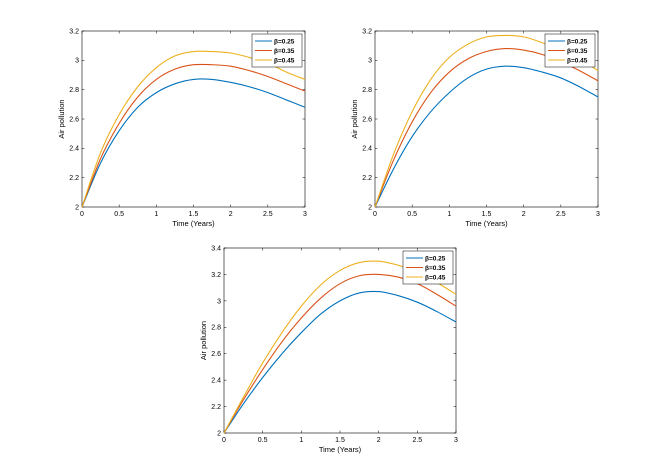 Image resolution: width=649 pixels, height=469 pixels. I want to click on y-tick-label: 3.4, so click(216, 248).